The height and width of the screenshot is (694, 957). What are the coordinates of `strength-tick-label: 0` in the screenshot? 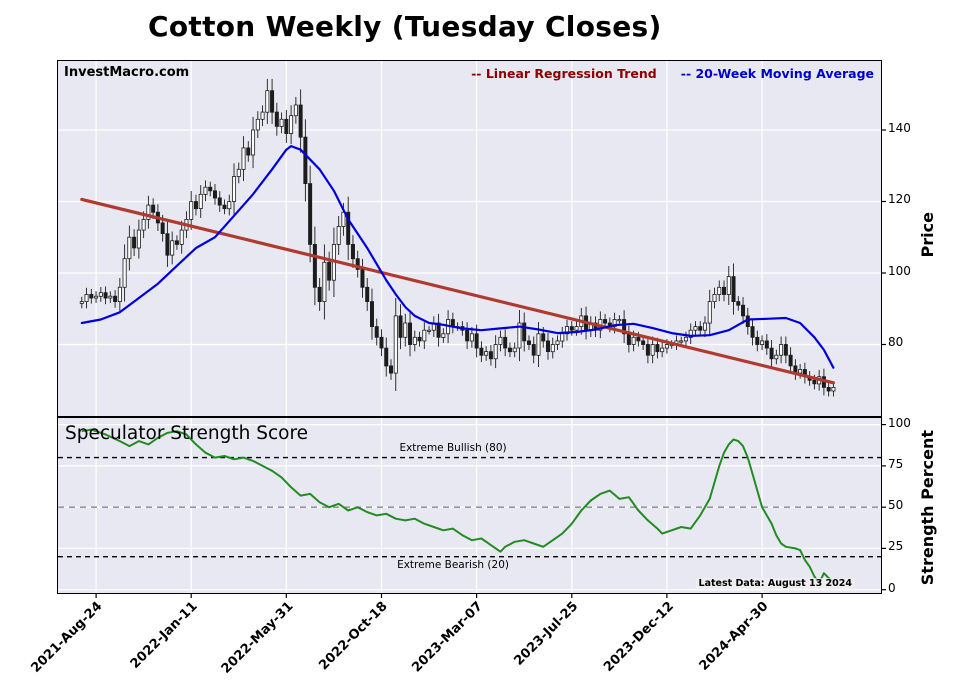 It's located at (892, 587).